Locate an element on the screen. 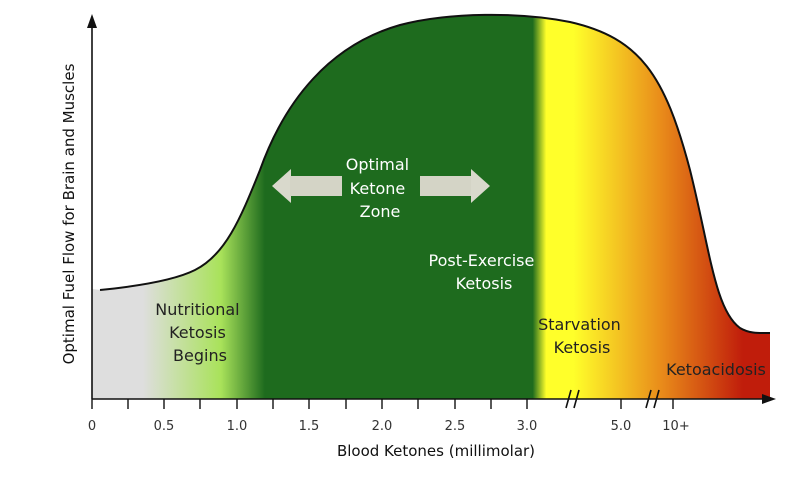 The image size is (800, 479). x-tick-label-0: 0 is located at coordinates (92, 426).